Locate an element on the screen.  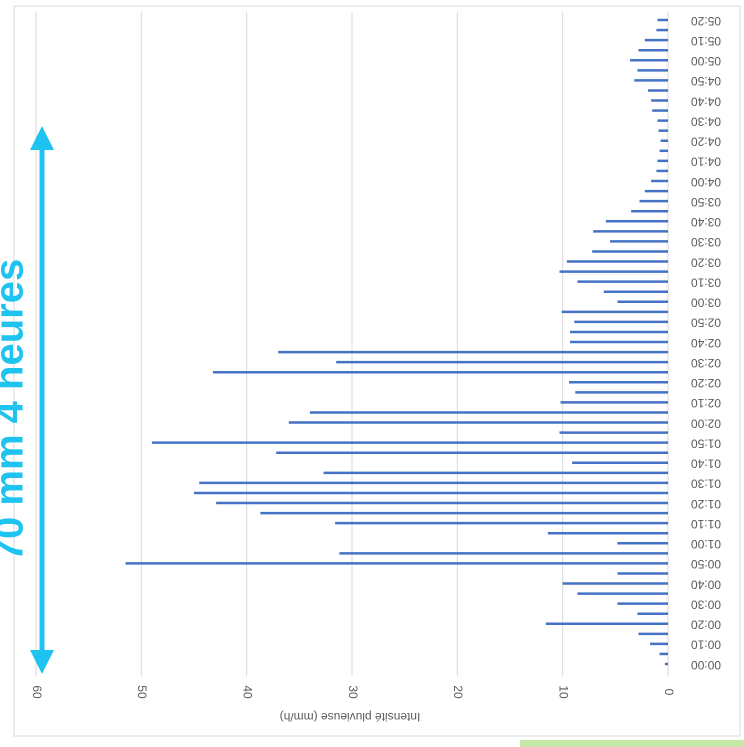
y-tick-label: 04:10 is located at coordinates (706, 162).